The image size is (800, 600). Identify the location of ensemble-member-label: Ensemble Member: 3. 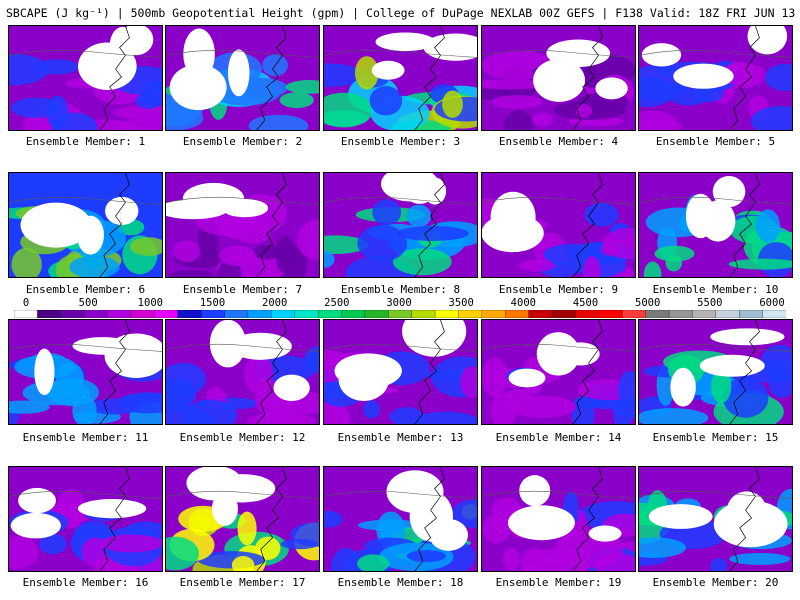
(400, 141).